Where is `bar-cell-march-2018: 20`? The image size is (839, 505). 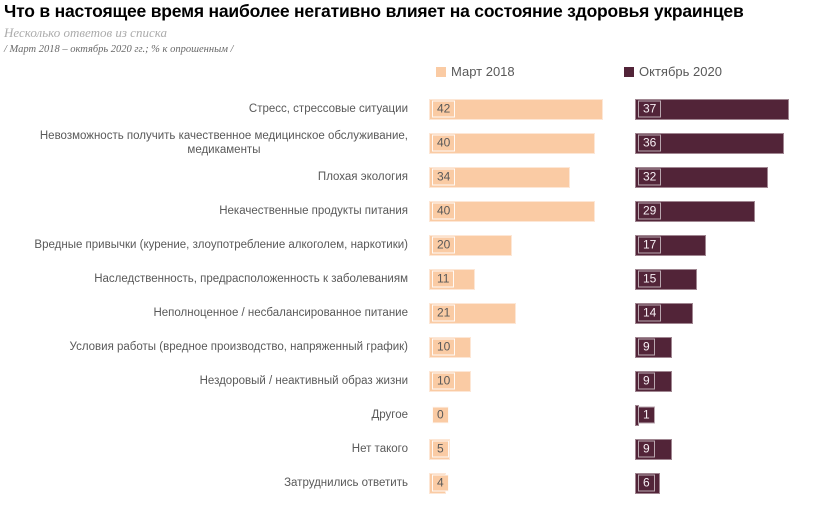
bar-cell-march-2018: 20 is located at coordinates (532, 245).